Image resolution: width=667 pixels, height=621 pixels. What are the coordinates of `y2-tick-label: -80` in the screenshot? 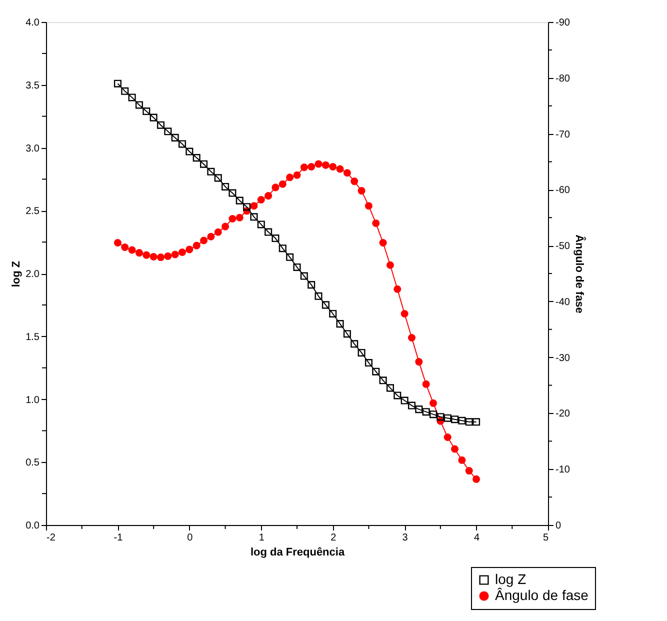 It's located at (563, 78).